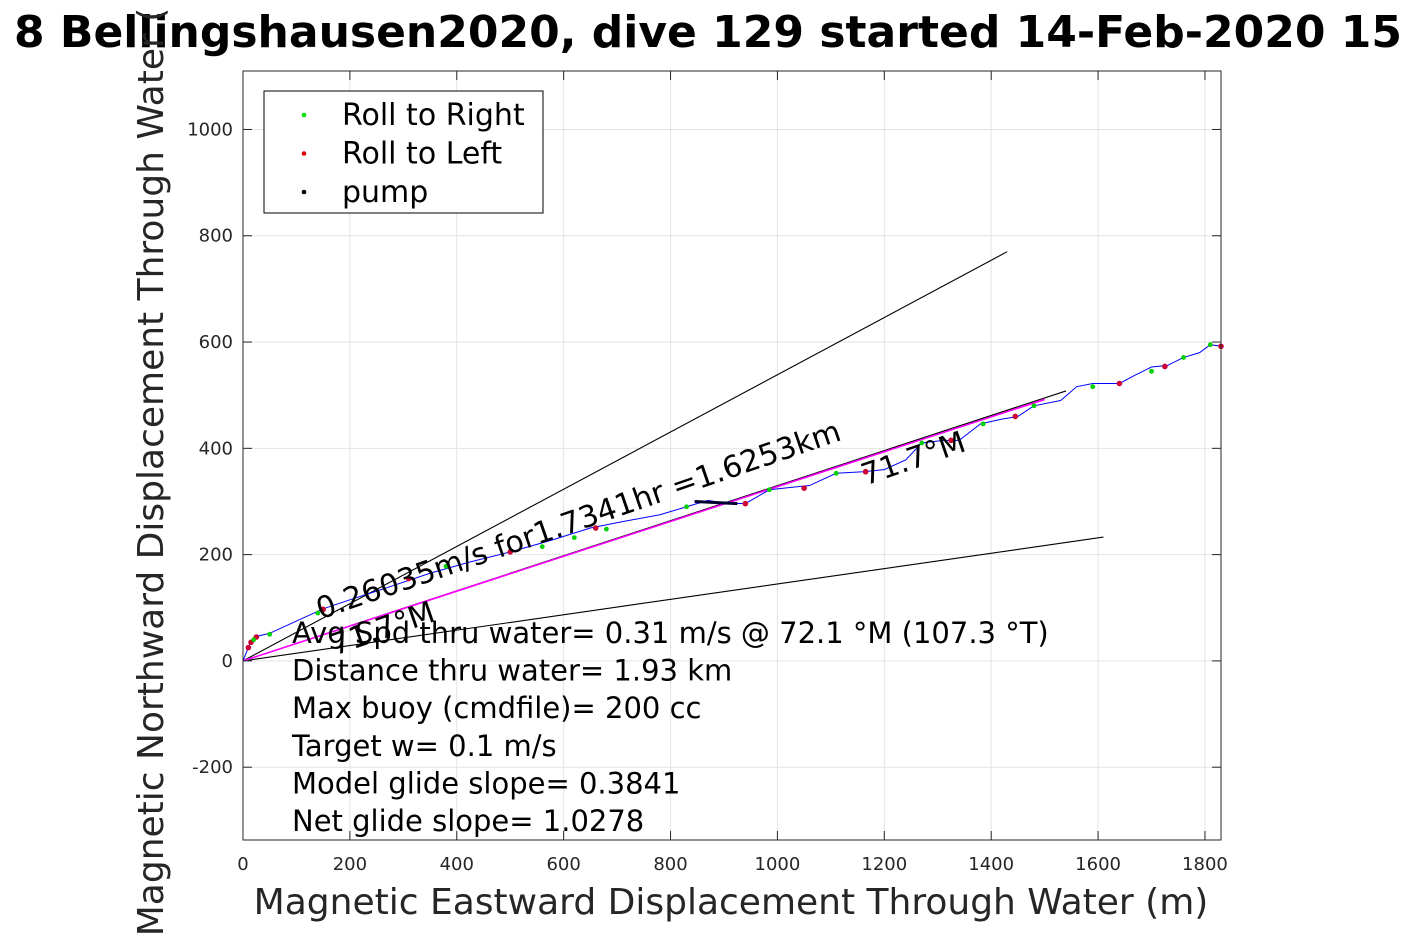 The width and height of the screenshot is (1417, 945). I want to click on info-line: Target w= 0.1 m/s, so click(424, 746).